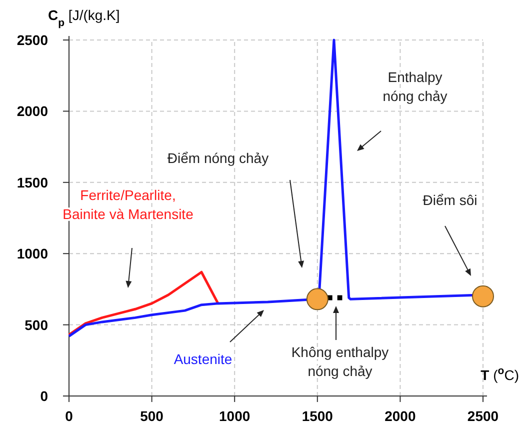  Describe the element at coordinates (340, 361) in the screenshot. I see `annotation: Không enthalpy nóng chảy` at that location.